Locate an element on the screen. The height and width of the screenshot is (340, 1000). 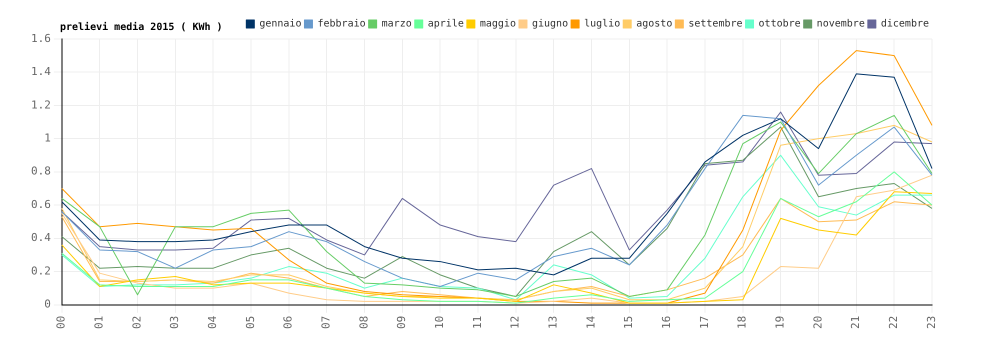
x-tick-label: 02 is located at coordinates (137, 323).